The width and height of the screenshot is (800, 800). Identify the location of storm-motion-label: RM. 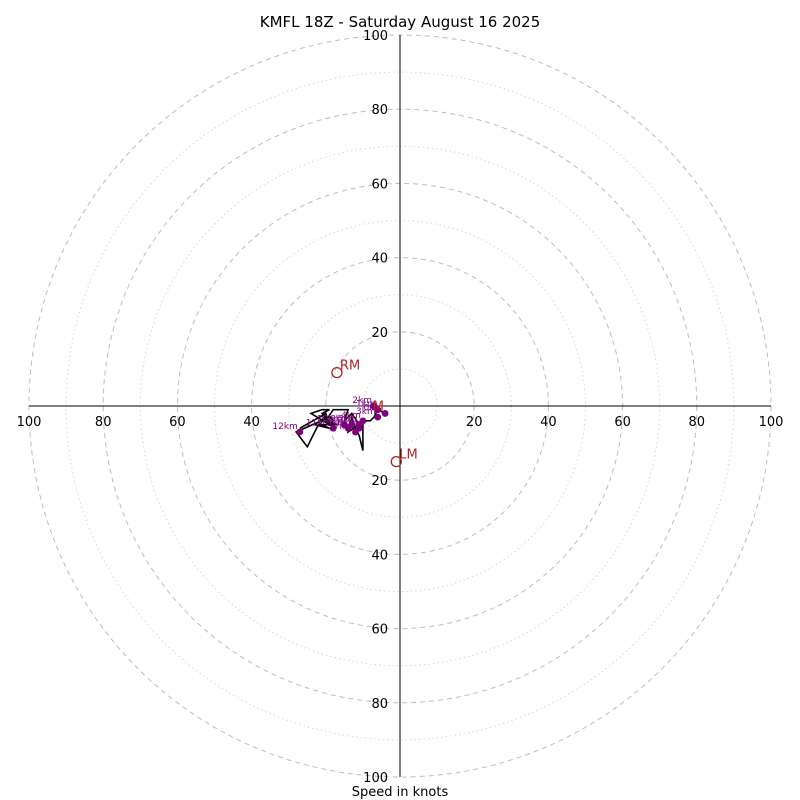
(350, 366).